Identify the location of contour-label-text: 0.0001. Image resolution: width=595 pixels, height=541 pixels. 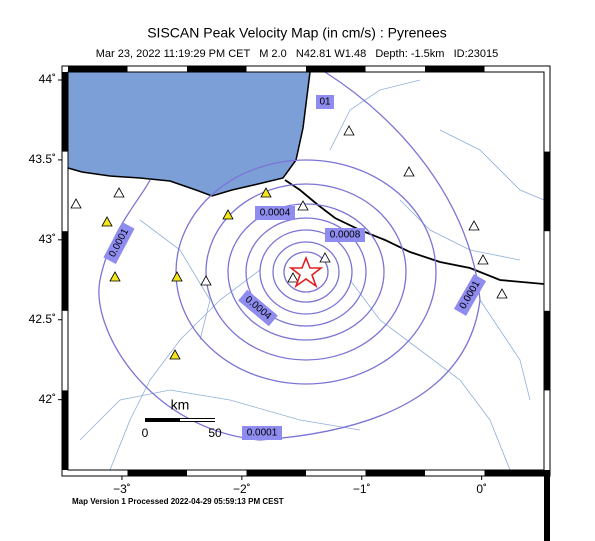
(262, 433).